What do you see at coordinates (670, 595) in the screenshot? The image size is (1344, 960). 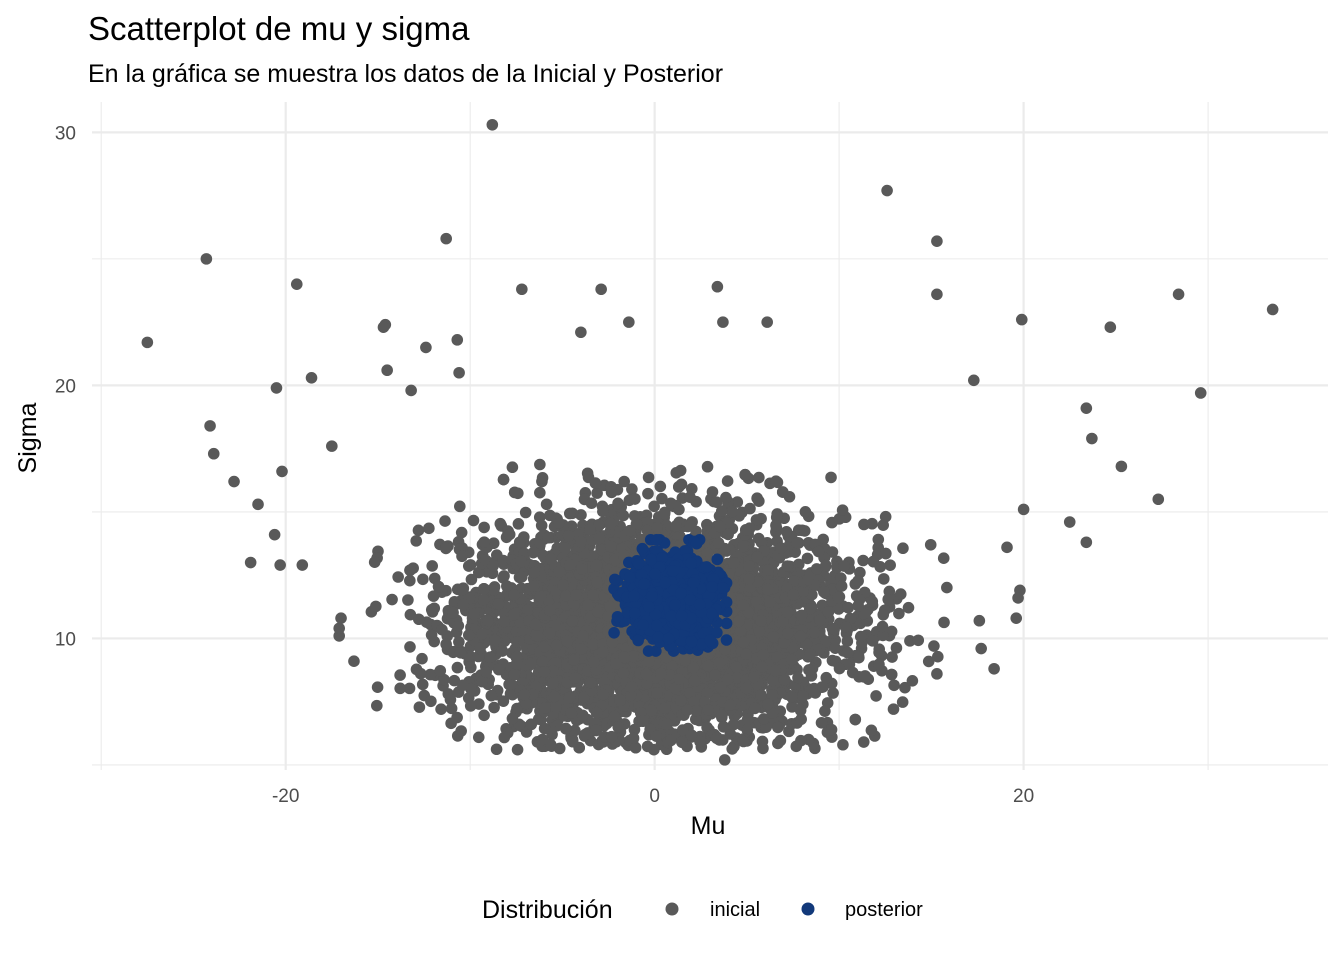 I see `series-posterior` at bounding box center [670, 595].